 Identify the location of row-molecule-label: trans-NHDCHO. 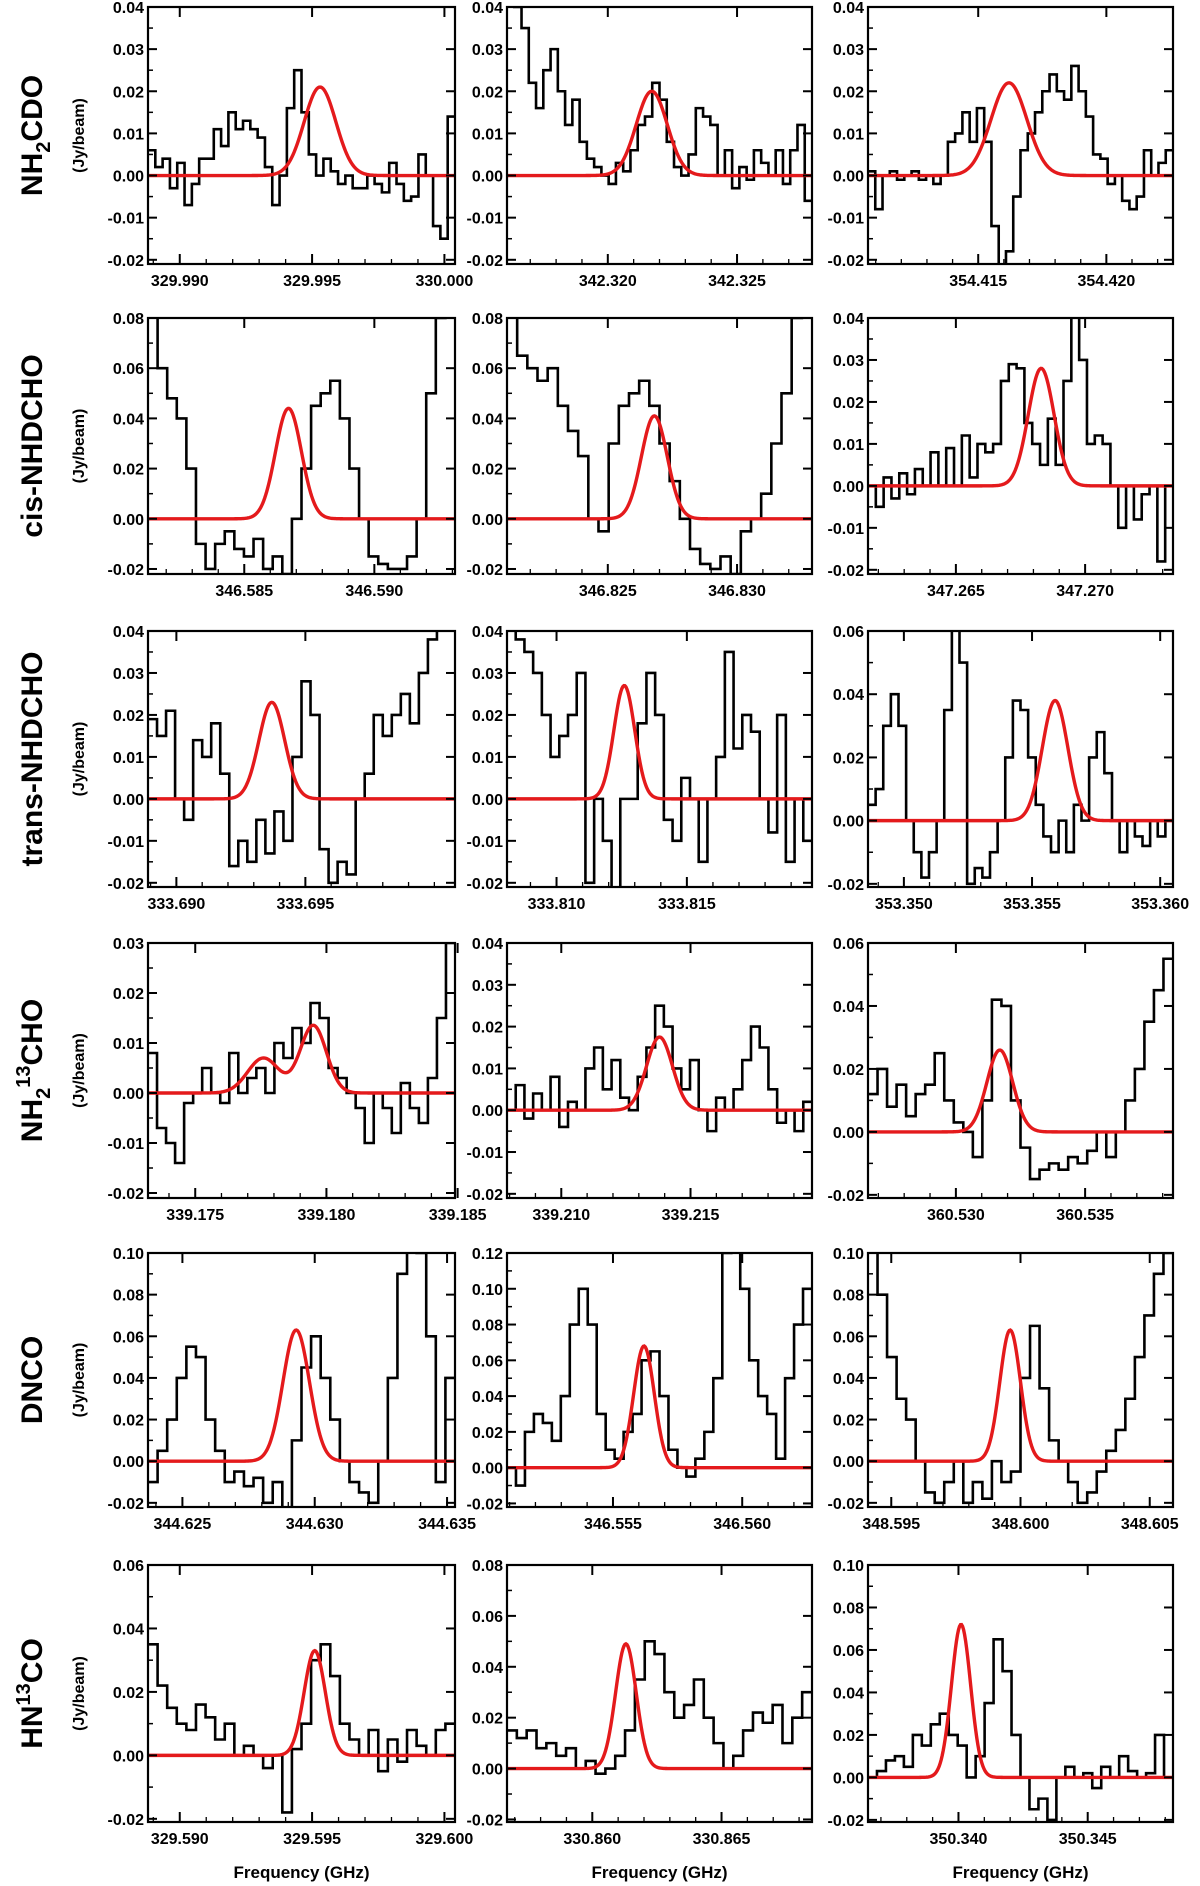
(32, 758).